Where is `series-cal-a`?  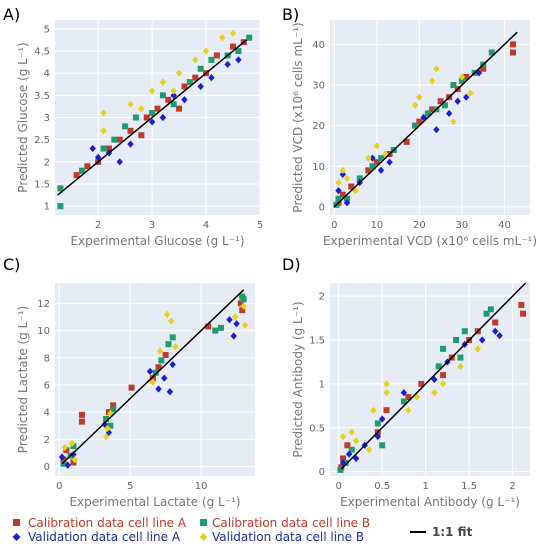
series-cal-a is located at coordinates (160, 109).